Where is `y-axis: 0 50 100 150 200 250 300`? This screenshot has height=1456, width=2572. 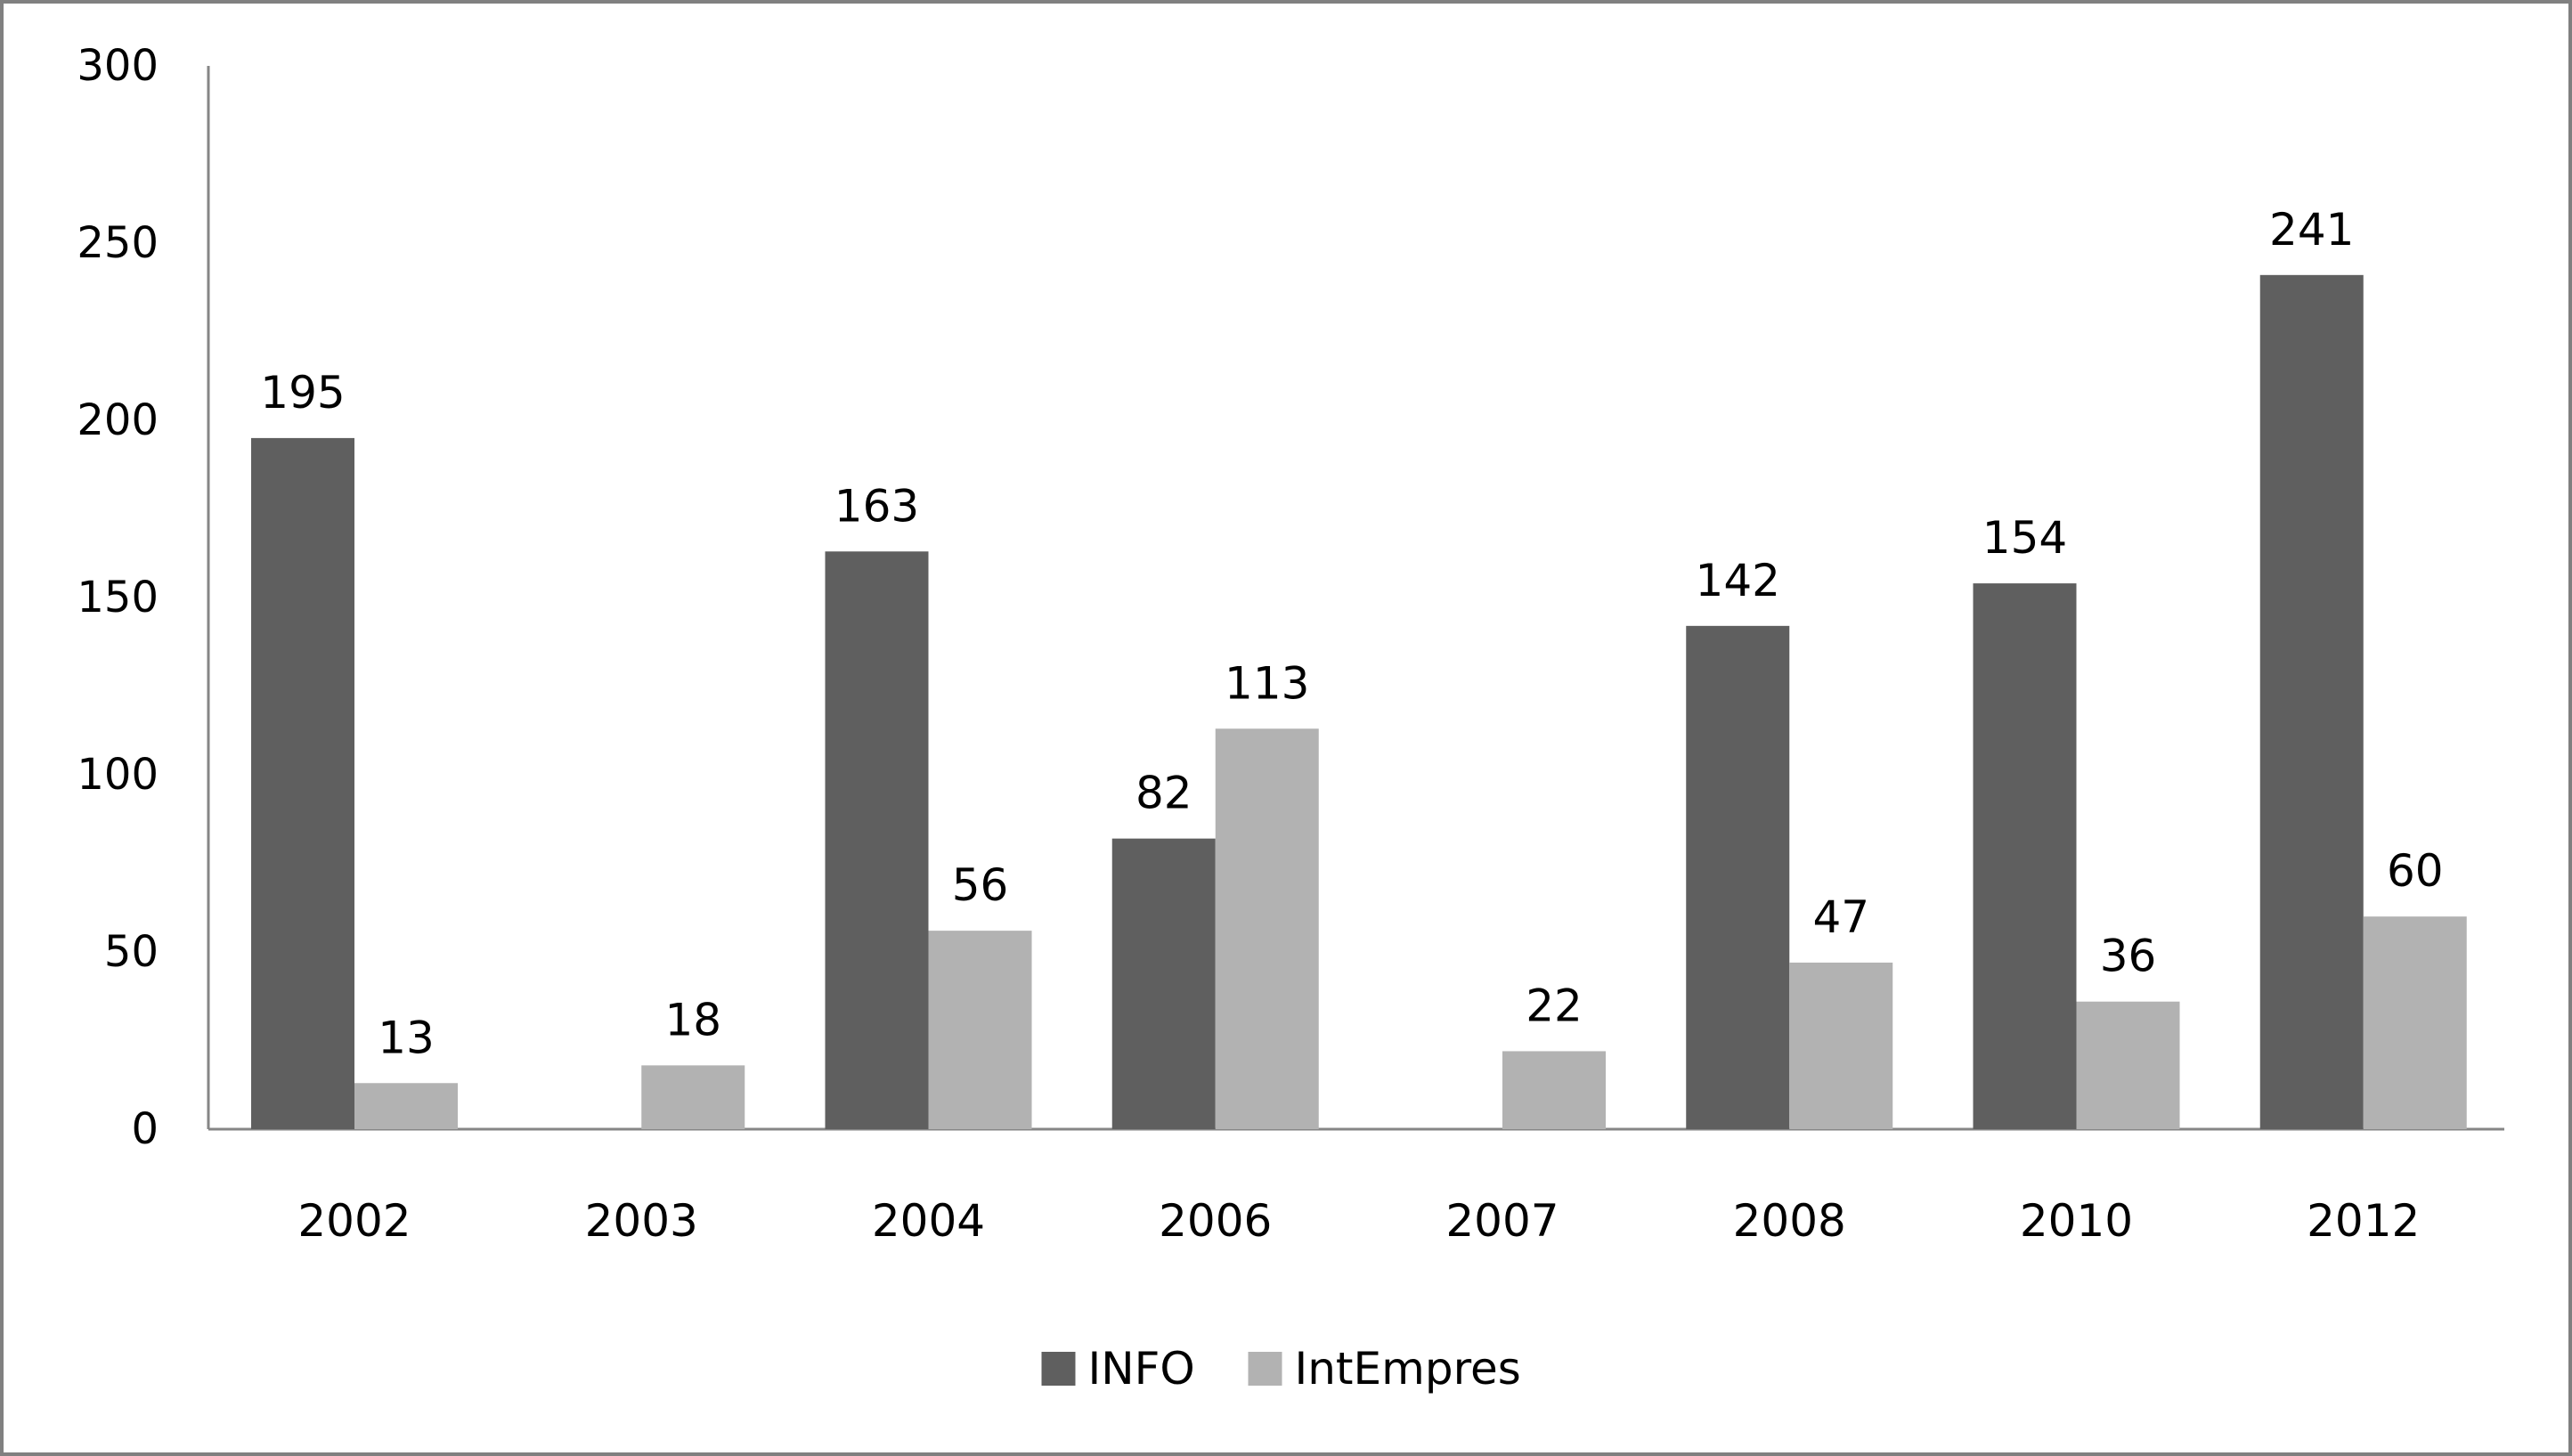 y-axis: 0 50 100 150 200 250 300 is located at coordinates (143, 597).